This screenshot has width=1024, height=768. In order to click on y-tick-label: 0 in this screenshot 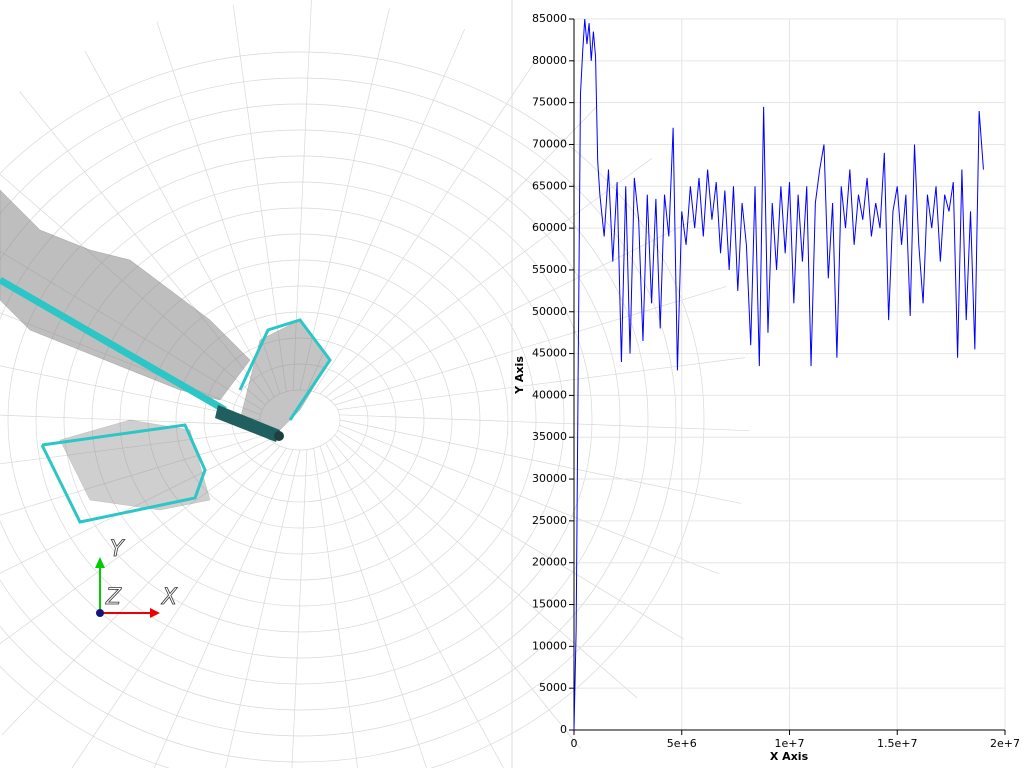, I will do `click(563, 729)`.